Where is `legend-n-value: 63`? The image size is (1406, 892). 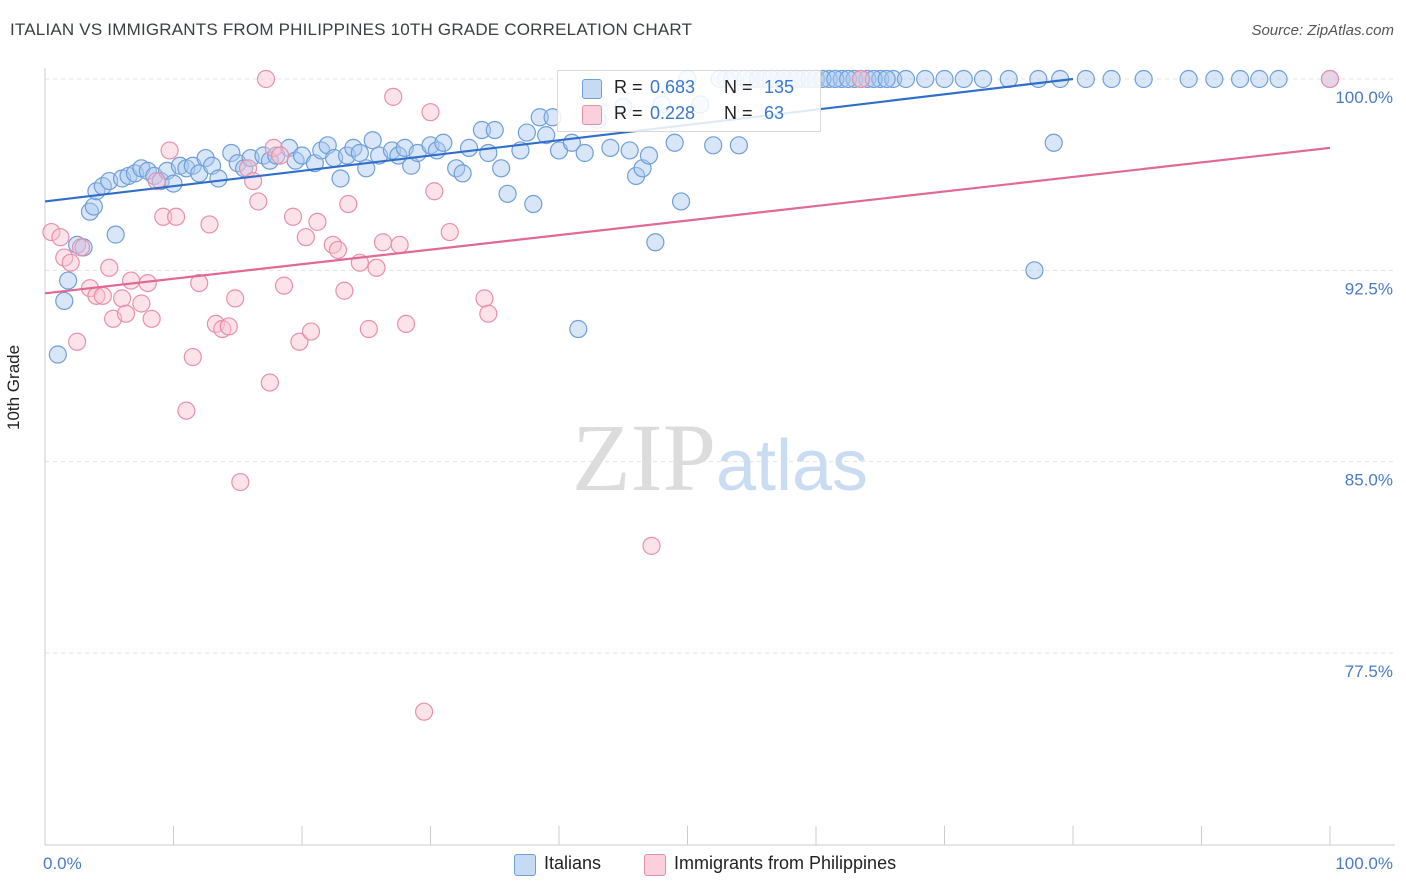 legend-n-value: 63 is located at coordinates (774, 113).